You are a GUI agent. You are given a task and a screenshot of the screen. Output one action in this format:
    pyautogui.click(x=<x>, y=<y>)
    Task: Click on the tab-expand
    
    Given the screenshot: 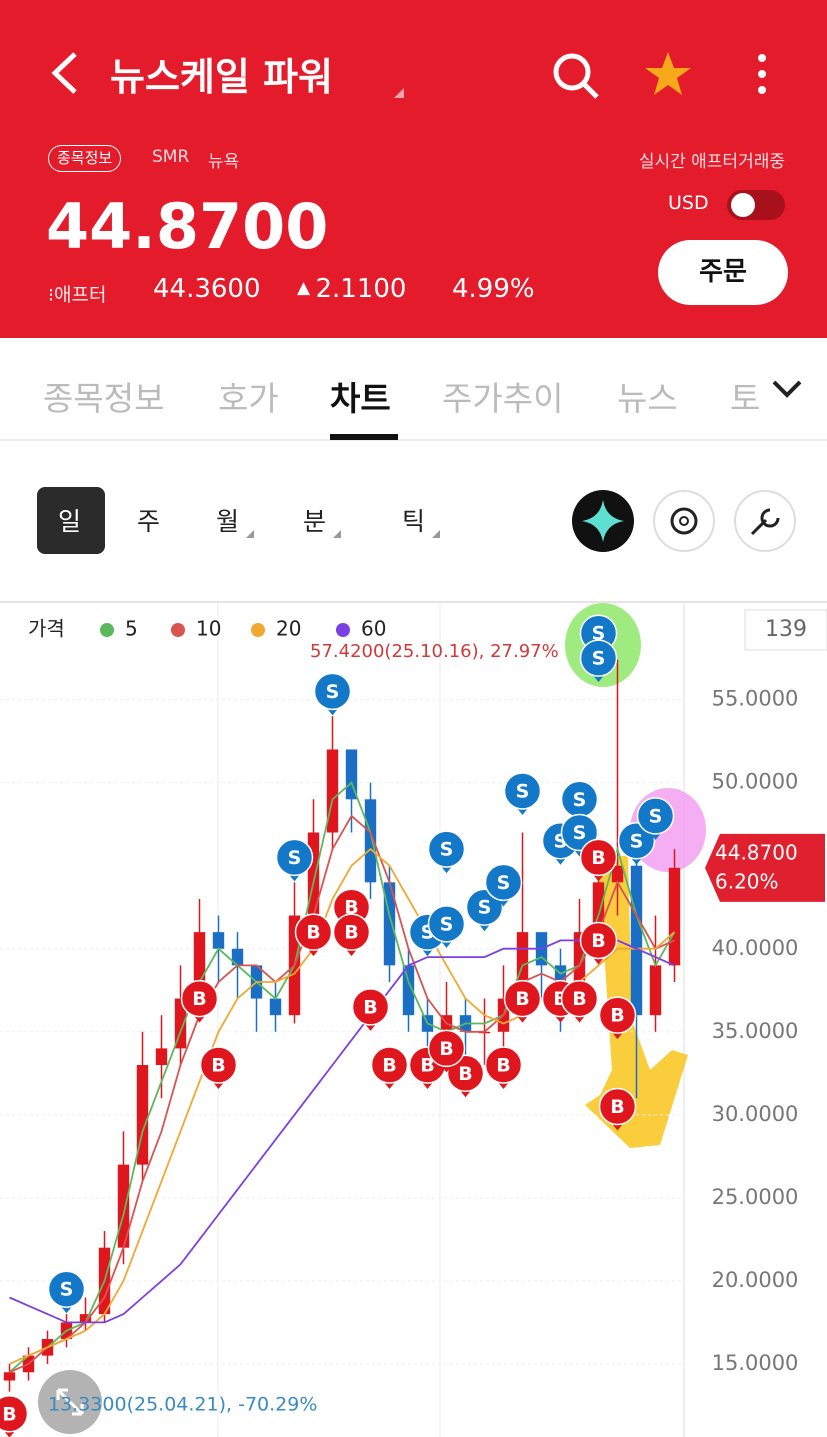 What is the action you would take?
    pyautogui.click(x=787, y=390)
    